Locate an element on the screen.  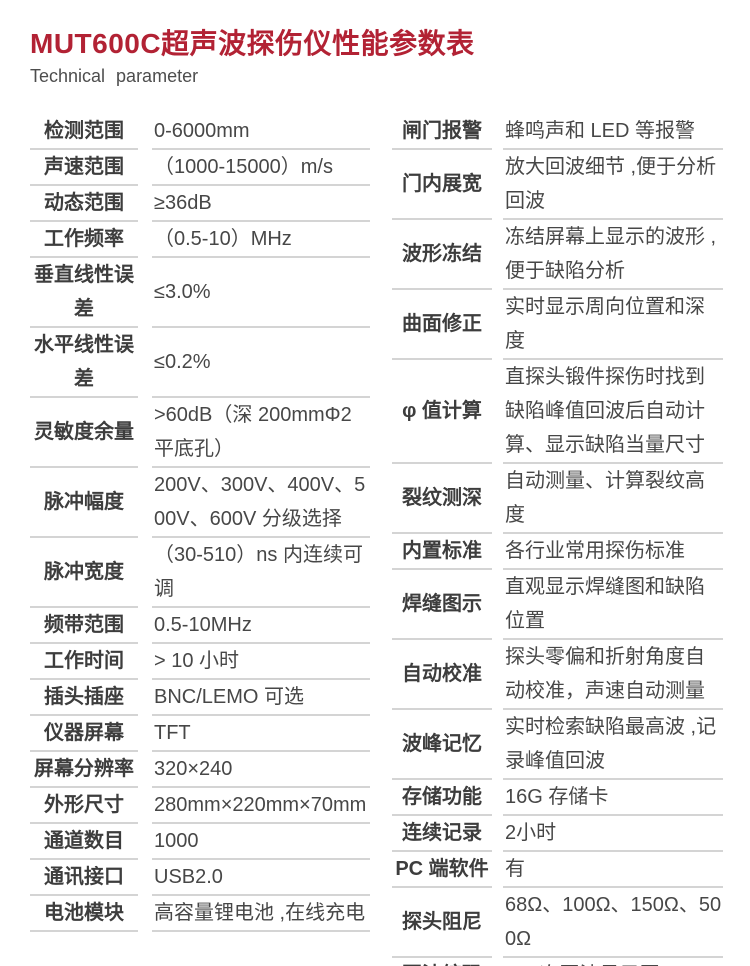
param-label: 电池模块 is located at coordinates (84, 914).